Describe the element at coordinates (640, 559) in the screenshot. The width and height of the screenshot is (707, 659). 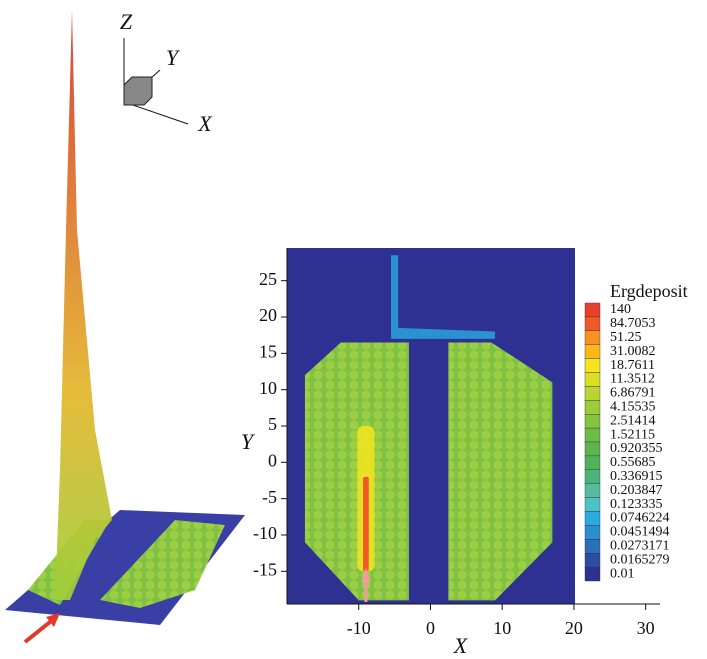
I see `colorbar-label: 0.0165279` at that location.